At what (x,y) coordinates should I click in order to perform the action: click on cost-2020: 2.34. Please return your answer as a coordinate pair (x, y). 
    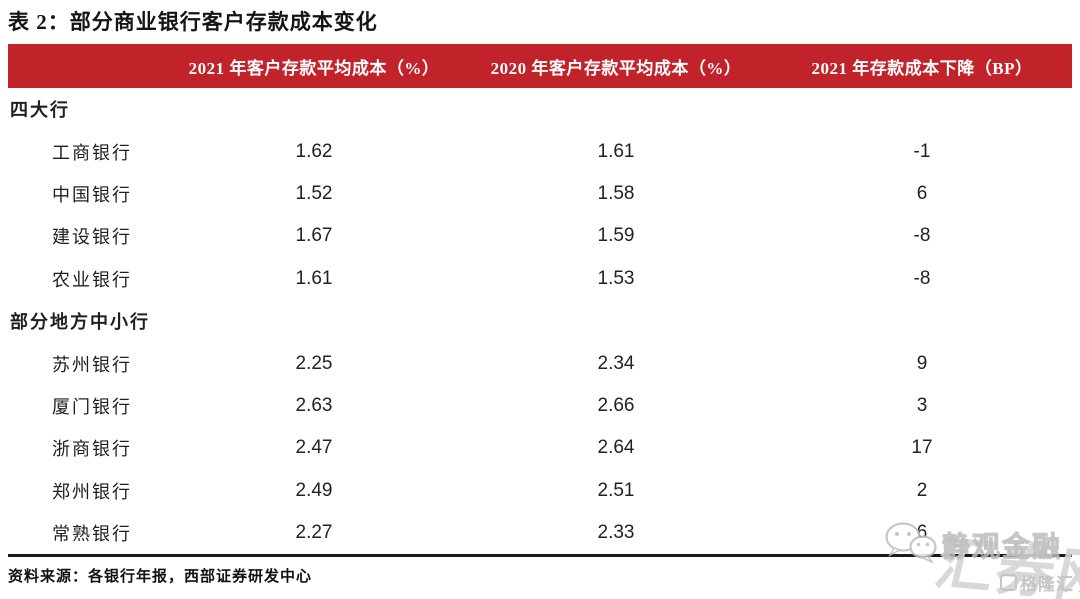
    Looking at the image, I should click on (616, 363).